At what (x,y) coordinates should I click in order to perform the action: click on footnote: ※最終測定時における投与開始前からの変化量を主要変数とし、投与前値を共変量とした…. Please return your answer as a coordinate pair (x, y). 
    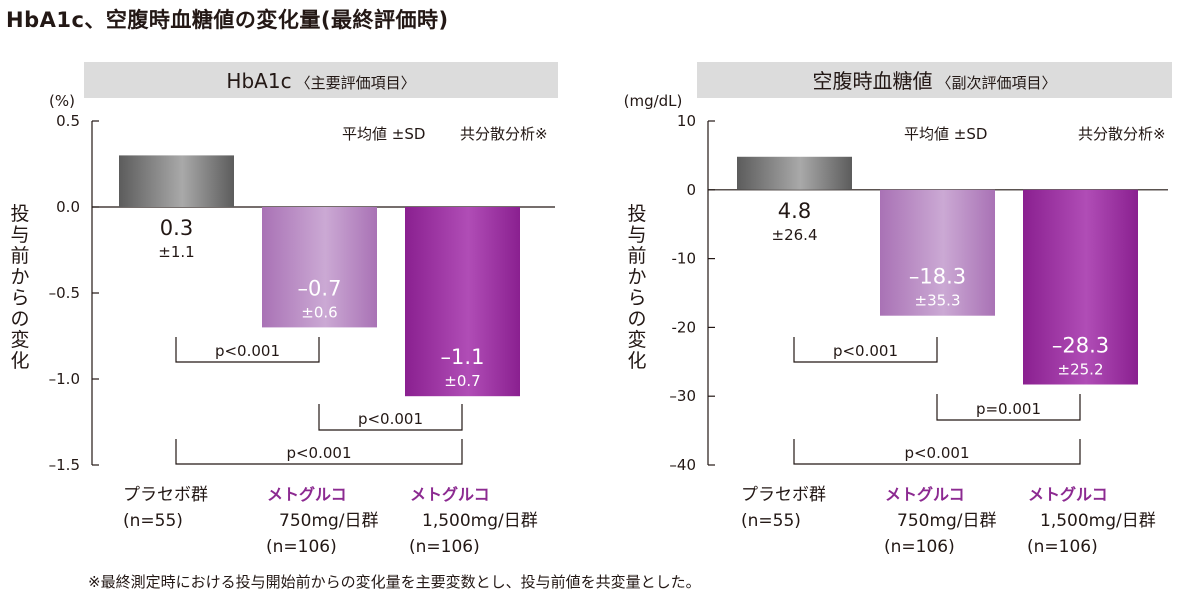
    Looking at the image, I should click on (394, 582).